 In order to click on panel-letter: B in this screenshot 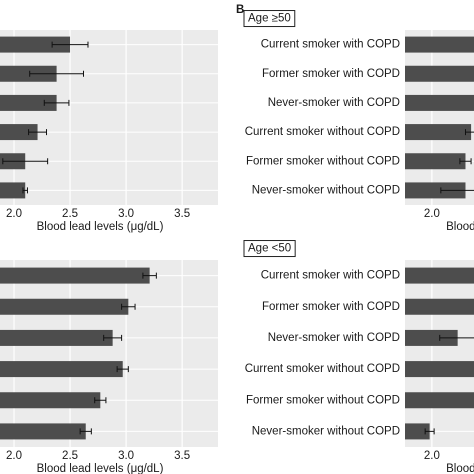, I will do `click(240, 10)`.